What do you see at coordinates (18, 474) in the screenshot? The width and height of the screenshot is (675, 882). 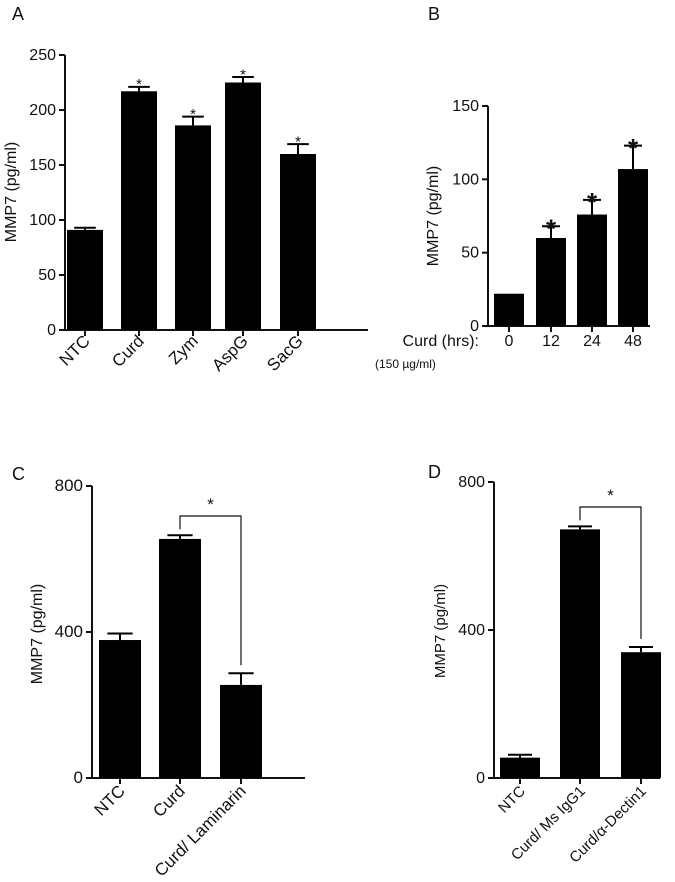 I see `panel-label: C` at bounding box center [18, 474].